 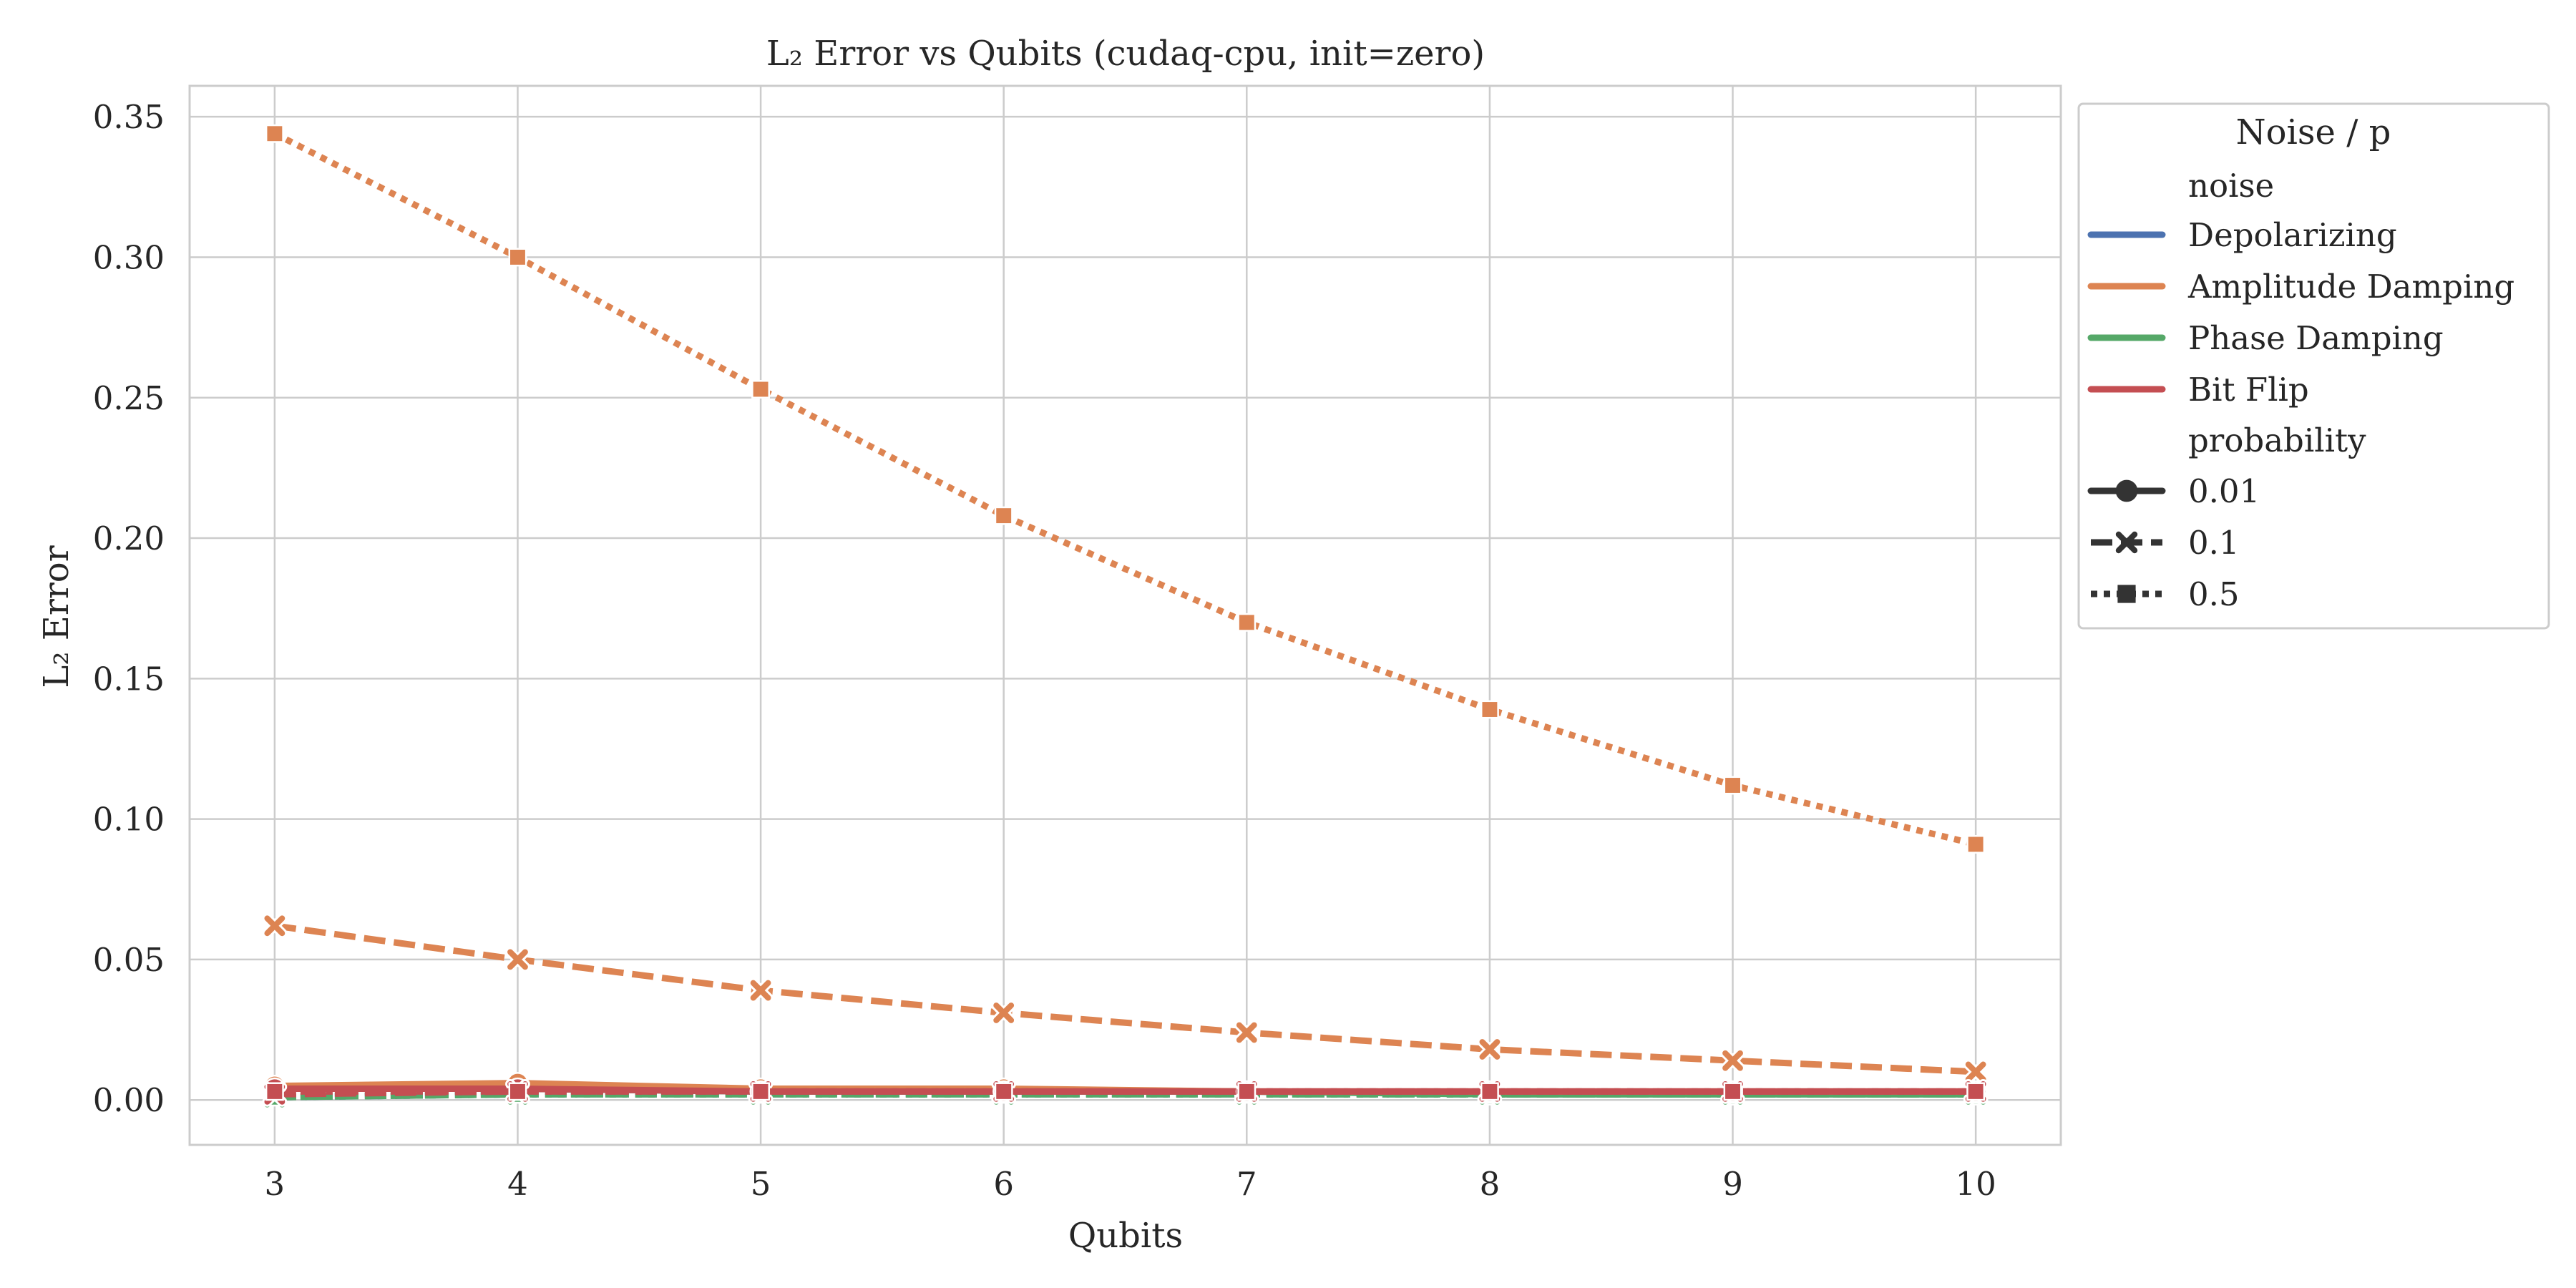 What do you see at coordinates (129, 538) in the screenshot?
I see `y-tick-label: 0.20` at bounding box center [129, 538].